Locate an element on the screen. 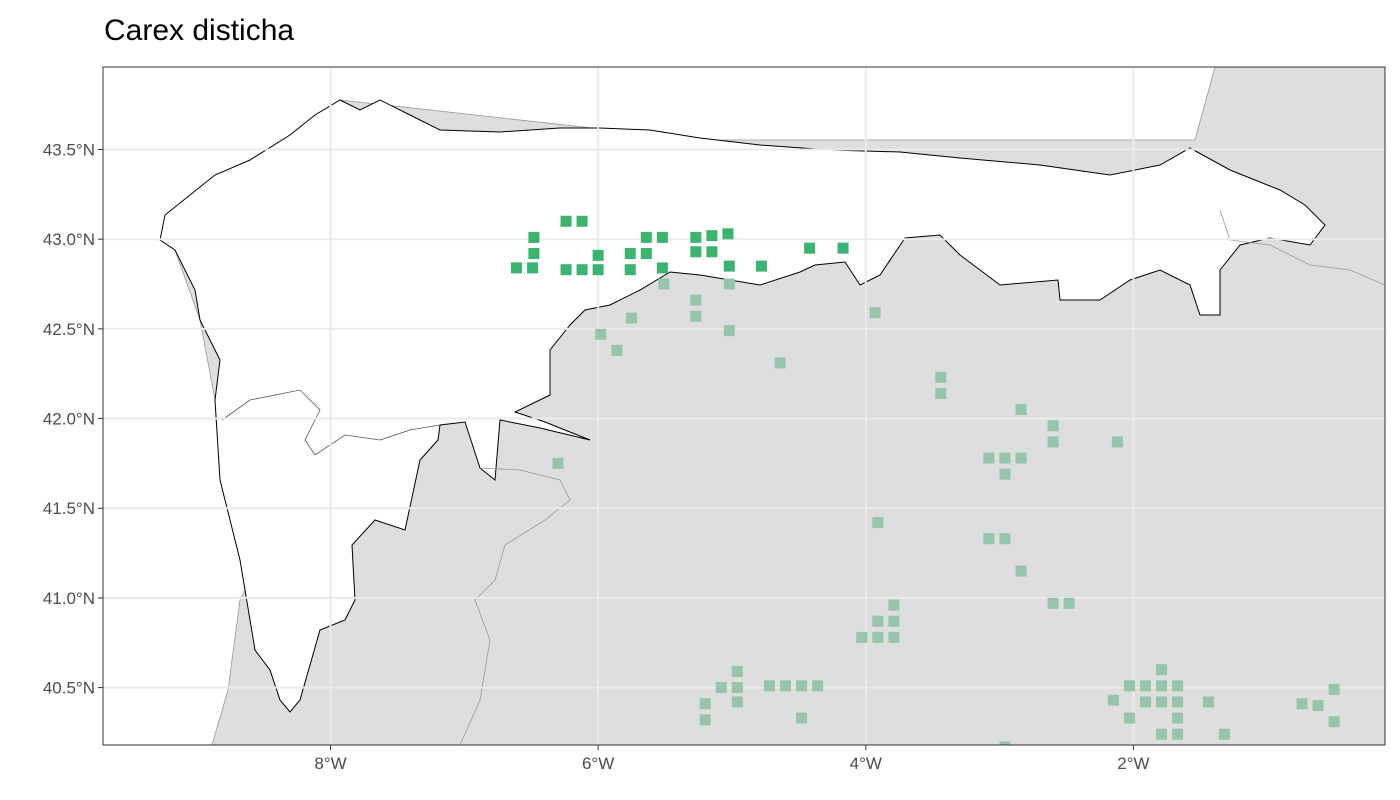 This screenshot has height=800, width=1400. y-tick-label: 41.5°N is located at coordinates (69, 508).